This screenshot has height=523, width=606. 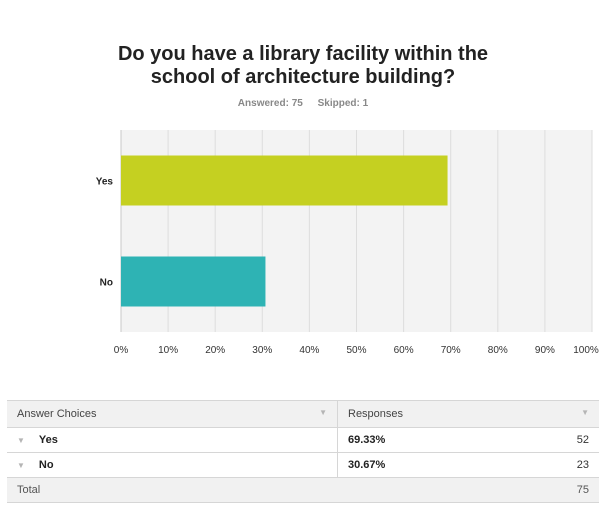 What do you see at coordinates (451, 350) in the screenshot?
I see `x-tick-label: 70%` at bounding box center [451, 350].